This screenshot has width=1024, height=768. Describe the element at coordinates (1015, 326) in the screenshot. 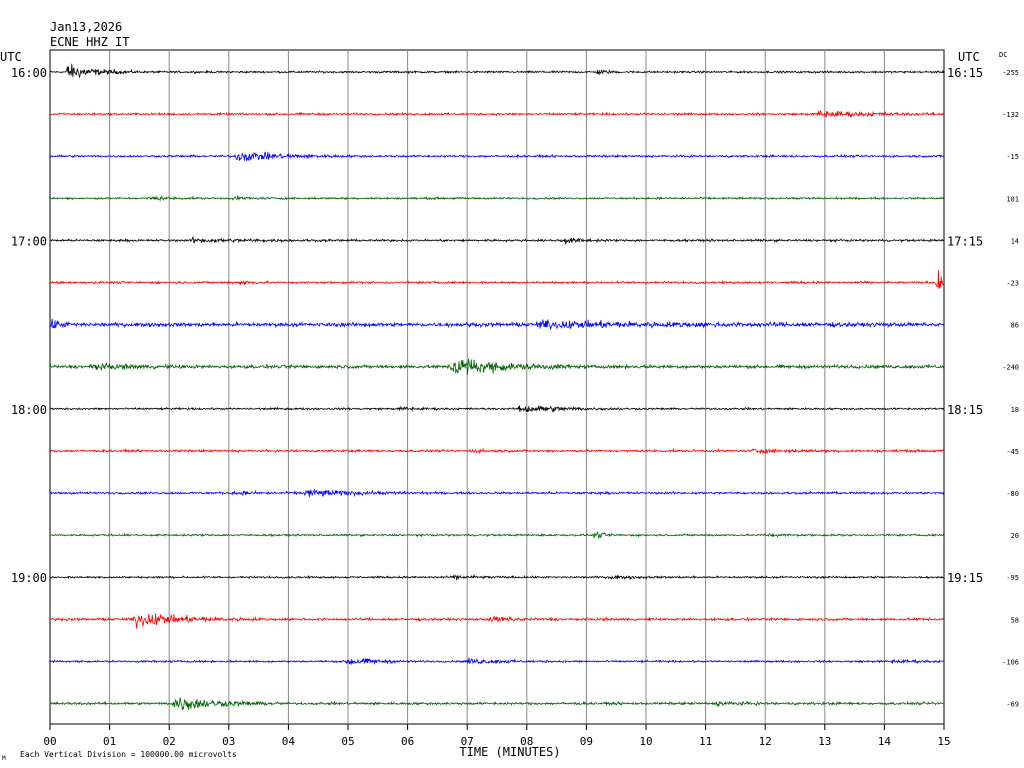

I see `dc-offset: 86` at that location.